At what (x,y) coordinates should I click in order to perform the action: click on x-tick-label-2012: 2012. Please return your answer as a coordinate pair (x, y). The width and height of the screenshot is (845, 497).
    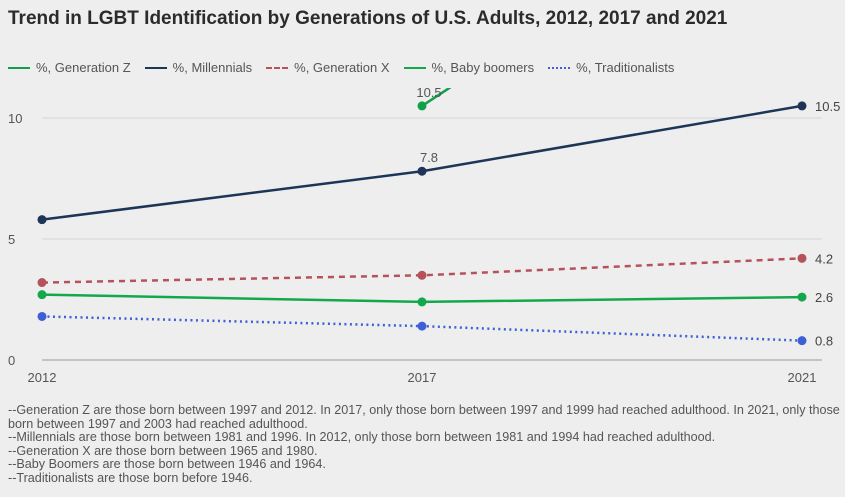
    Looking at the image, I should click on (42, 377).